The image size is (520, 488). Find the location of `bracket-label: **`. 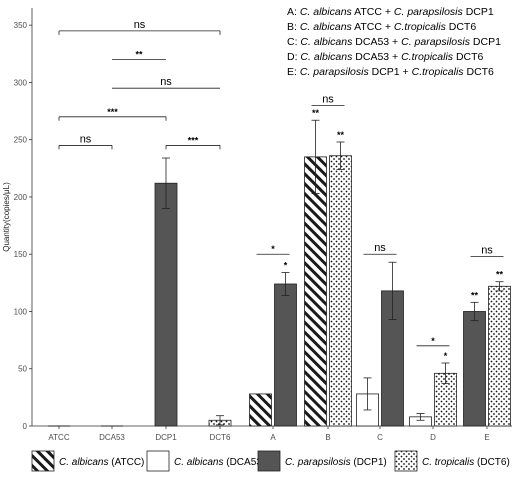

bracket-label: ** is located at coordinates (139, 55).